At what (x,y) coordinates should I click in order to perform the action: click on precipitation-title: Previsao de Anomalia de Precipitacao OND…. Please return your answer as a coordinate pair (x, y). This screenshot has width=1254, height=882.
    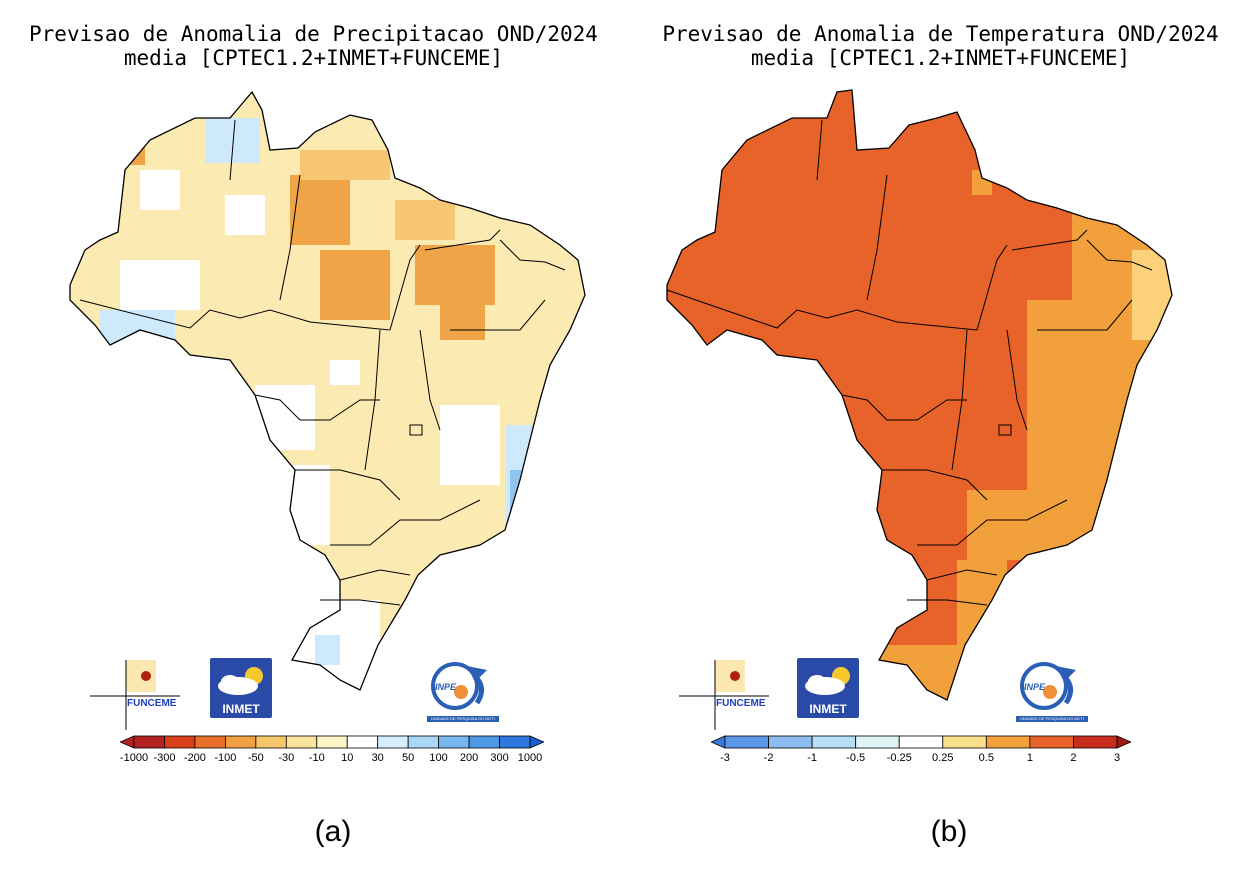
    Looking at the image, I should click on (313, 46).